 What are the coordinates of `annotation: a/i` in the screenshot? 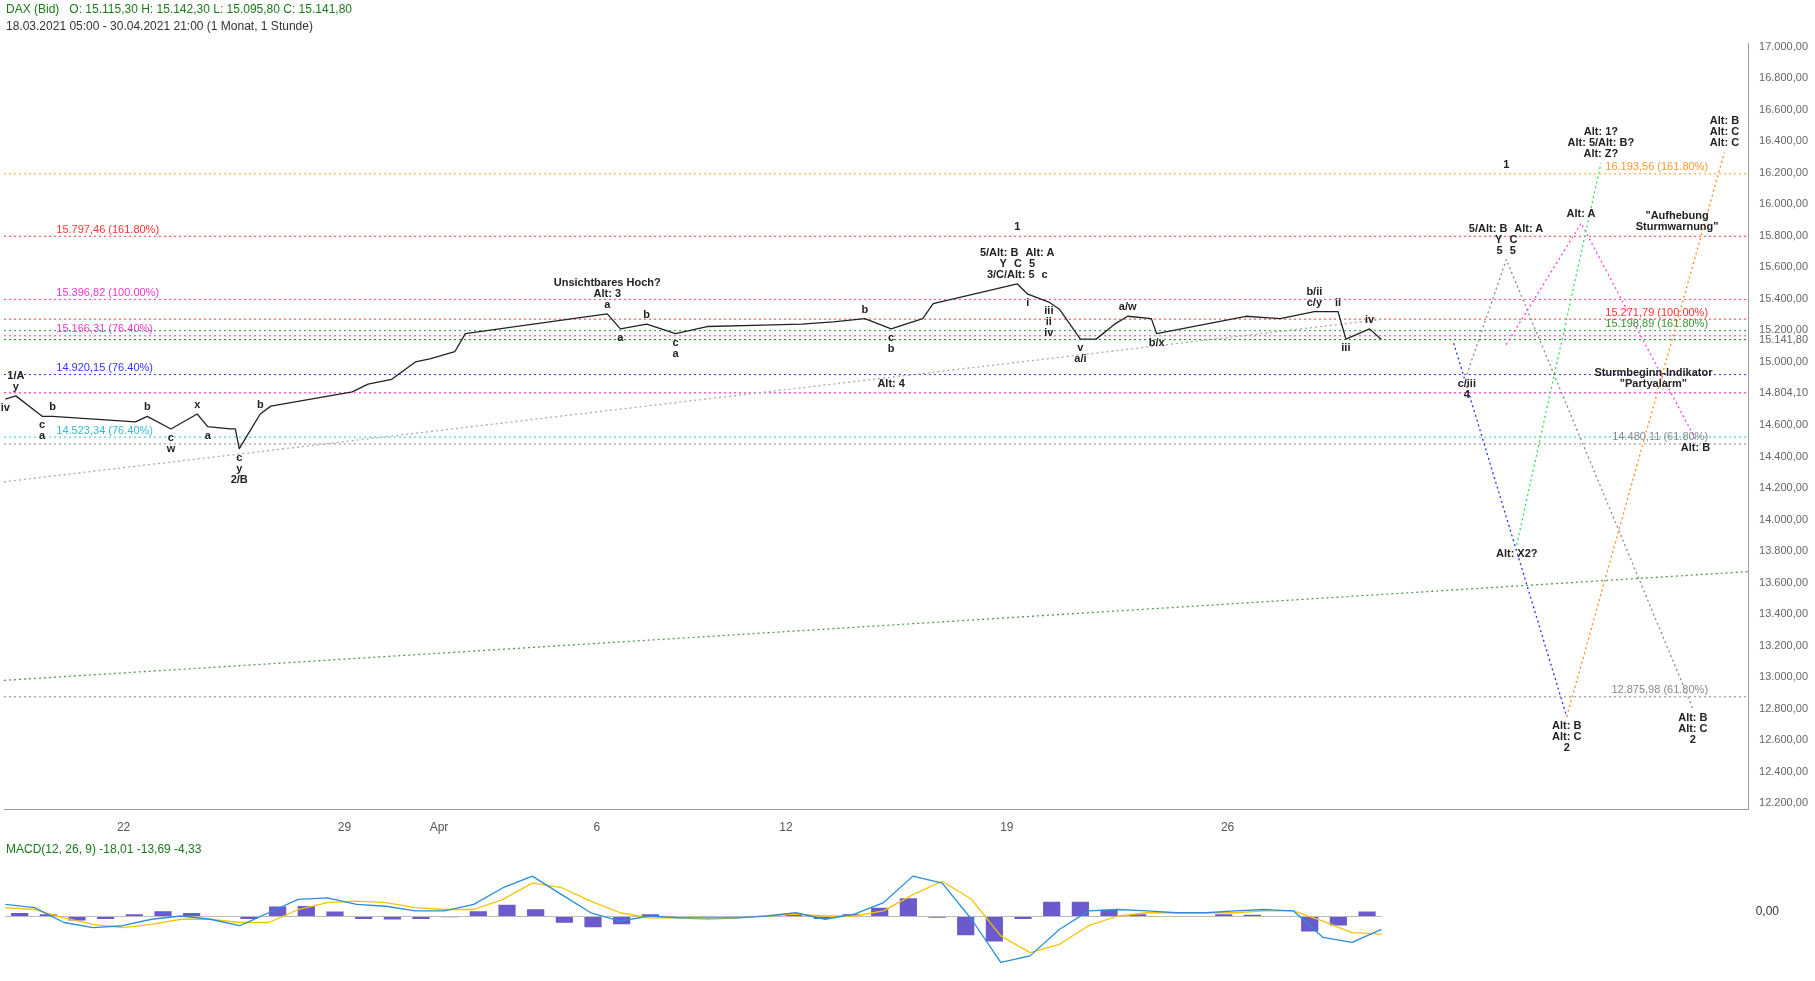 It's located at (1080, 358).